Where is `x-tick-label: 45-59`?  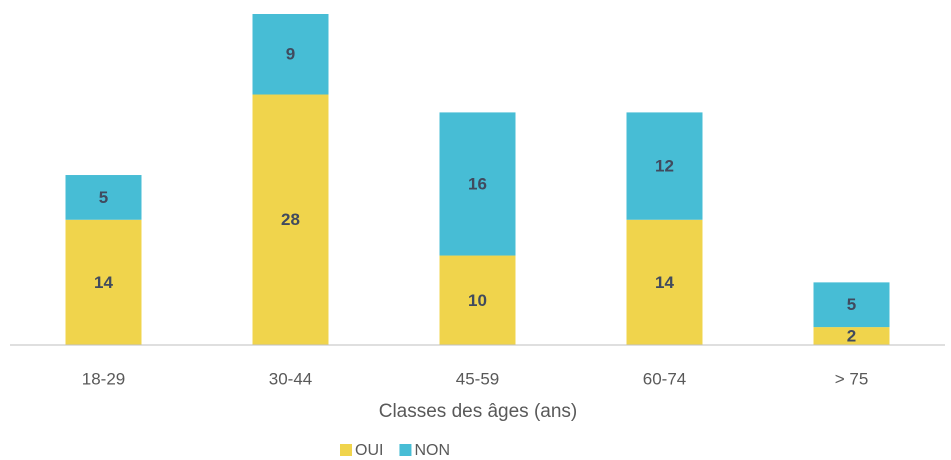
x-tick-label: 45-59 is located at coordinates (477, 378).